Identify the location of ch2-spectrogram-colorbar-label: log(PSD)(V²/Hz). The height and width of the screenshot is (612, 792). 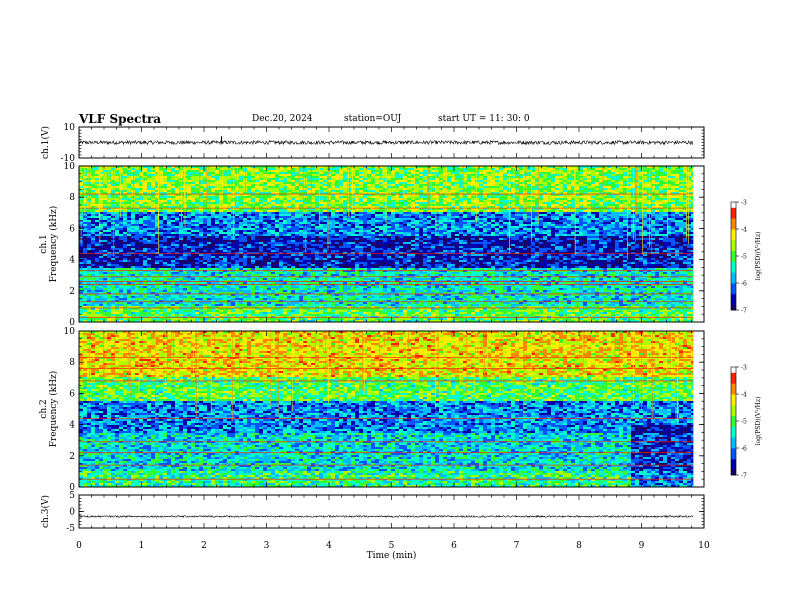
(758, 421).